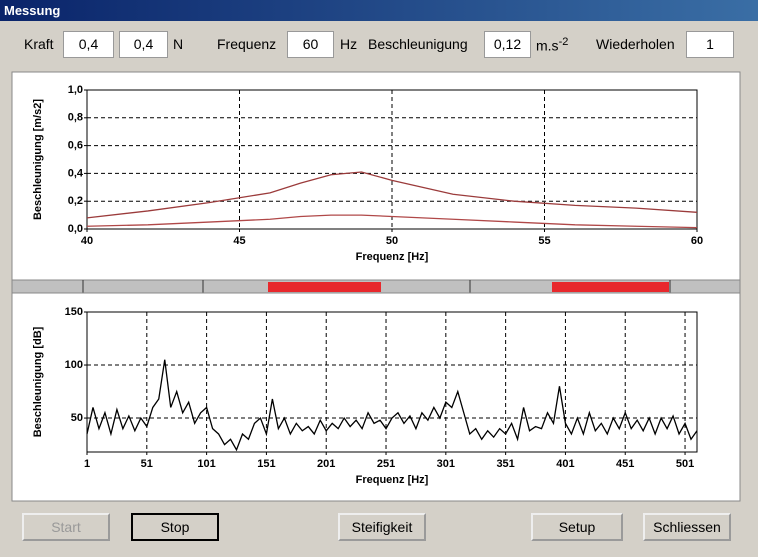 The height and width of the screenshot is (557, 758). Describe the element at coordinates (206, 464) in the screenshot. I see `x-tick-label: 101` at that location.